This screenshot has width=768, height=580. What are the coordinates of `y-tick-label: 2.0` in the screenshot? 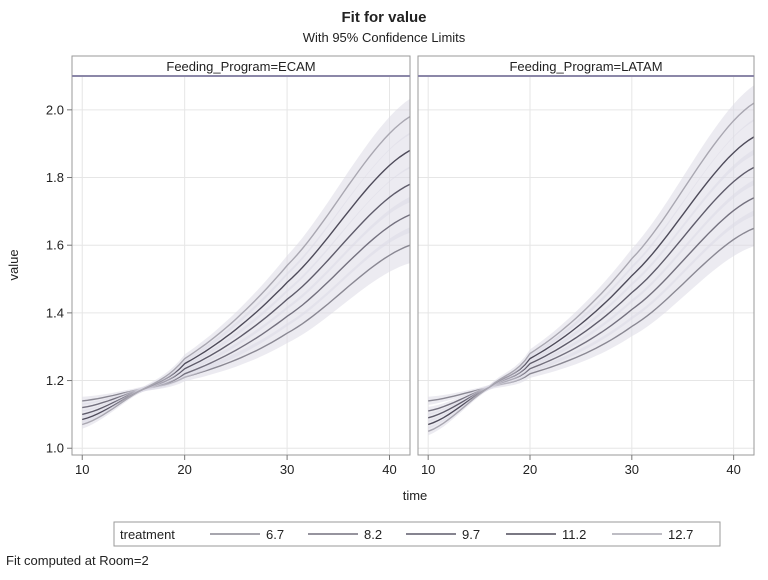 It's located at (55, 109).